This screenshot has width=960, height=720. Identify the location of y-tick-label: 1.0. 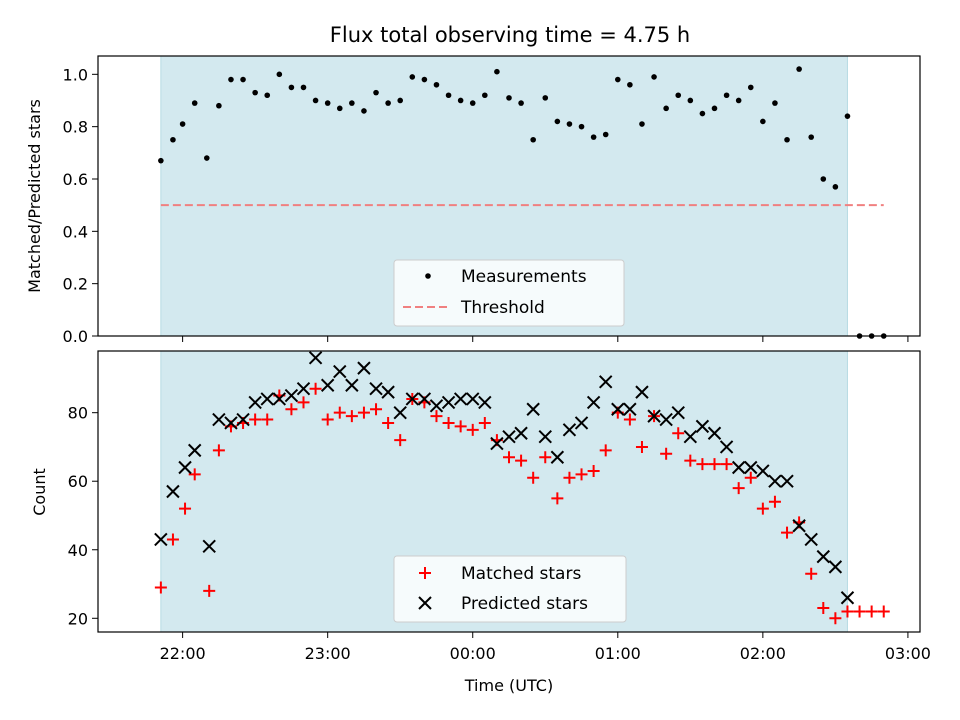
(75, 74).